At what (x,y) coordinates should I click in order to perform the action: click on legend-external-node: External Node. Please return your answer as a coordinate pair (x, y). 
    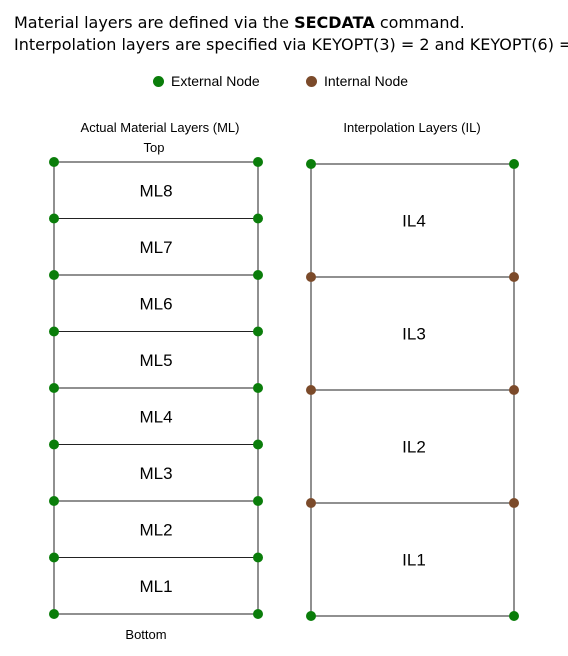
    Looking at the image, I should click on (206, 81).